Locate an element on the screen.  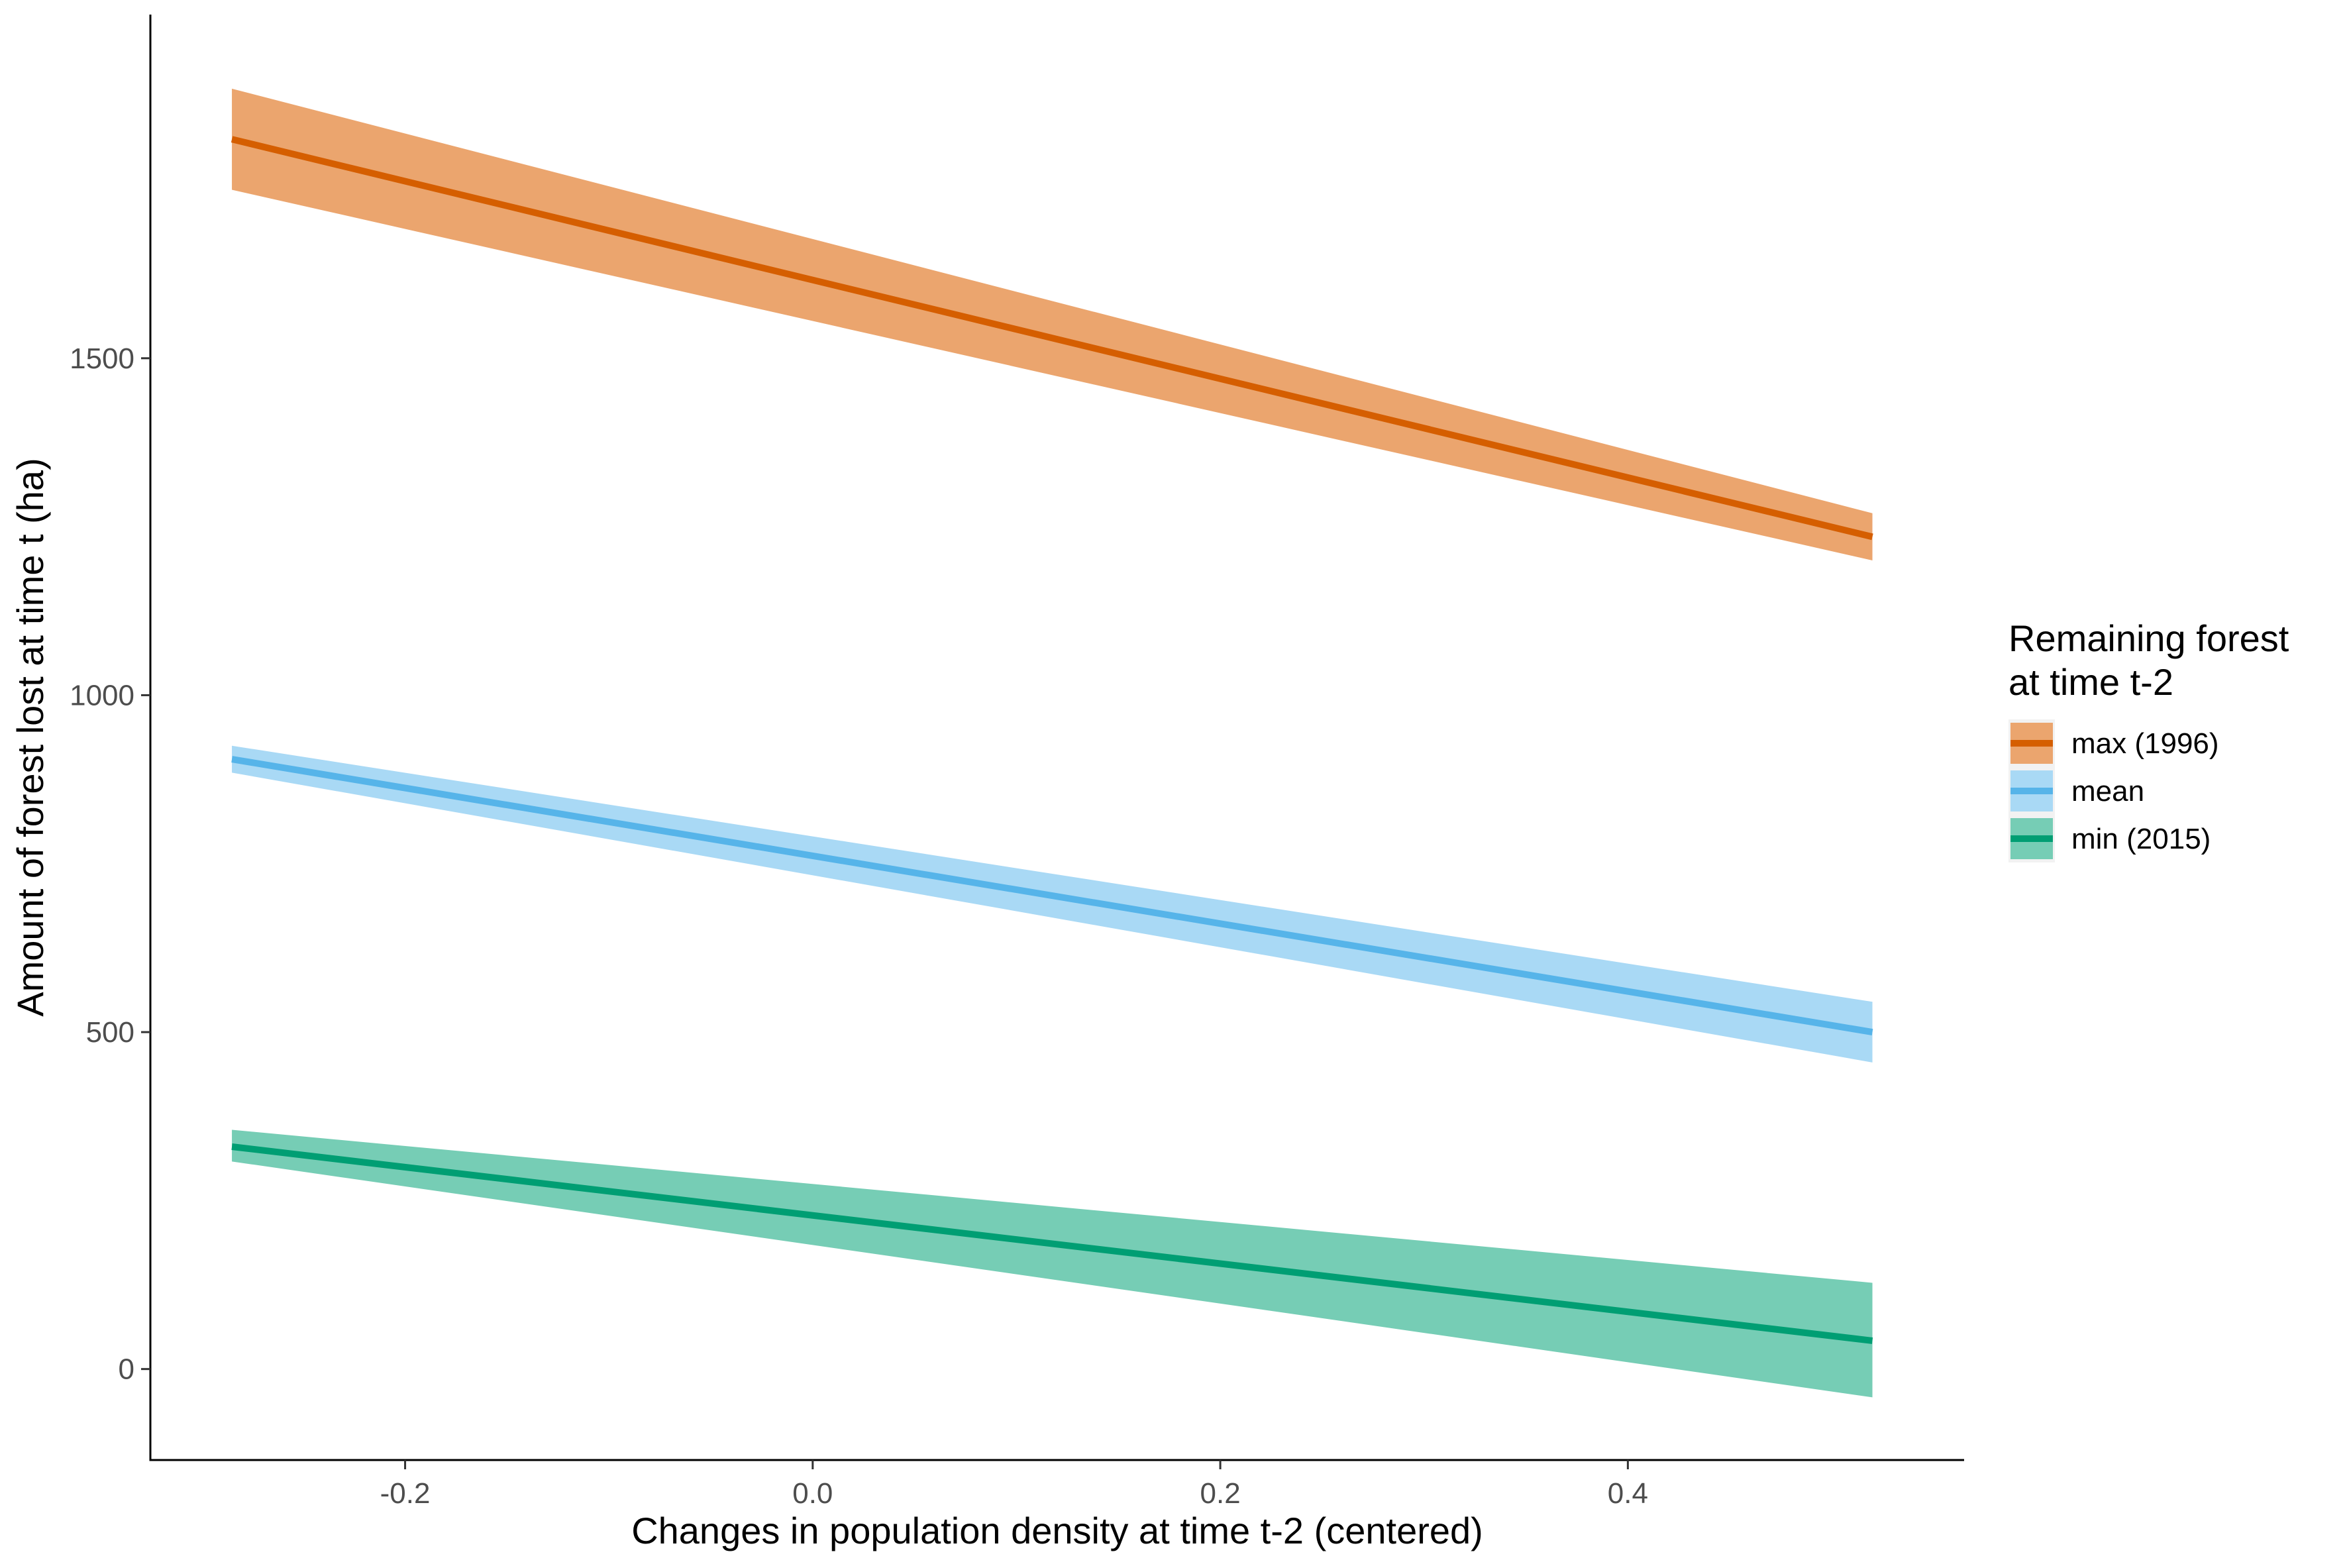
legend-label: max (1996) is located at coordinates (2145, 743).